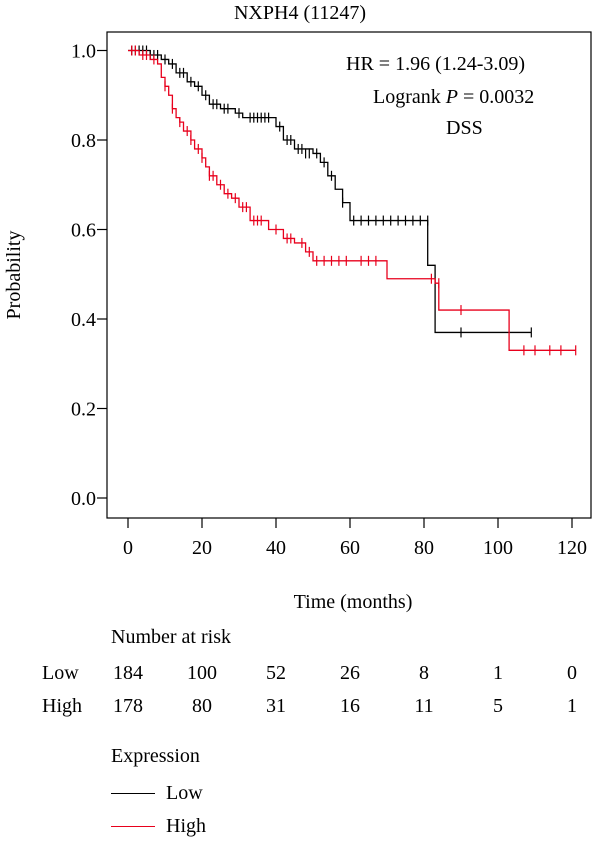  What do you see at coordinates (409, 97) in the screenshot?
I see `logrank-prefix: Logrank` at bounding box center [409, 97].